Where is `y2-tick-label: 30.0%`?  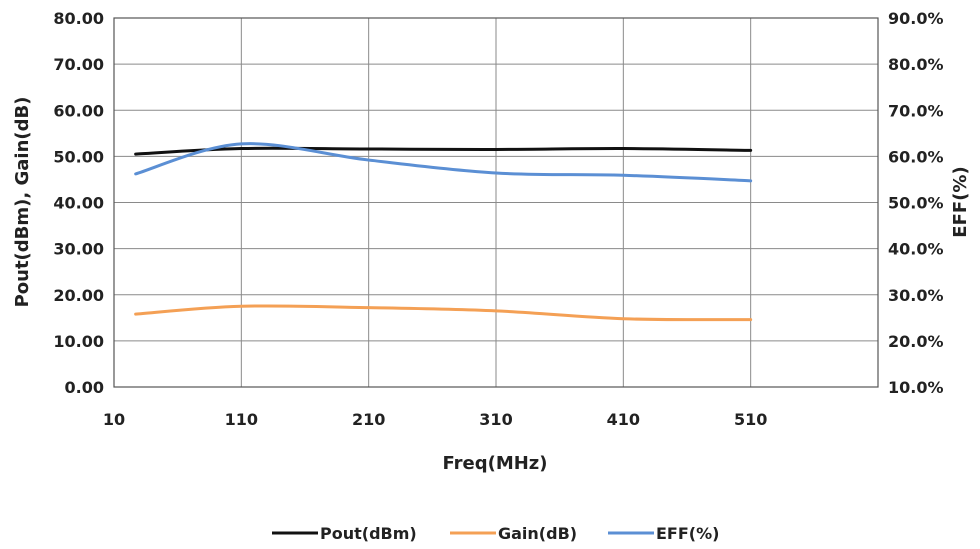
y2-tick-label: 30.0% is located at coordinates (916, 295).